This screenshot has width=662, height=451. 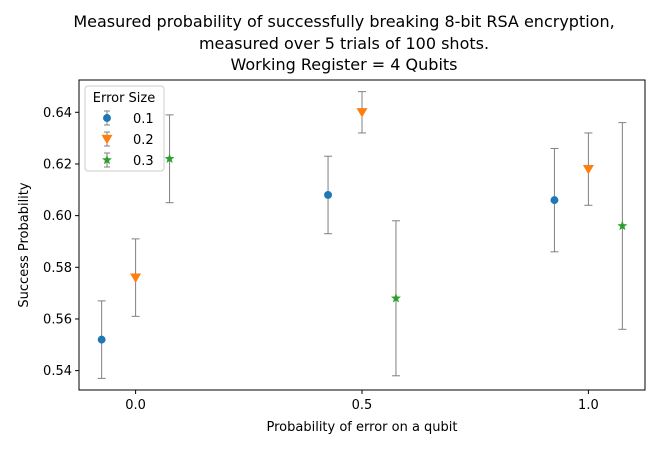 I want to click on legend-box, so click(x=124, y=128).